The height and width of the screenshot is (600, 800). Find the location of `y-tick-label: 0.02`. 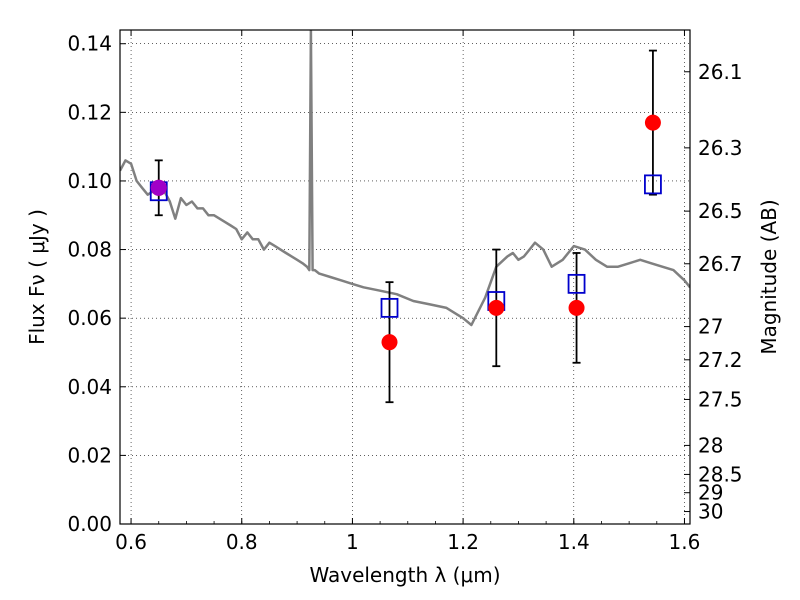

y-tick-label: 0.02 is located at coordinates (89, 455).